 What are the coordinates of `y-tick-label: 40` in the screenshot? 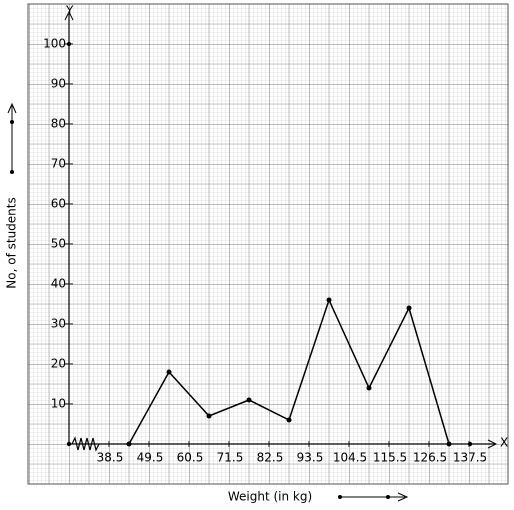 It's located at (58, 284).